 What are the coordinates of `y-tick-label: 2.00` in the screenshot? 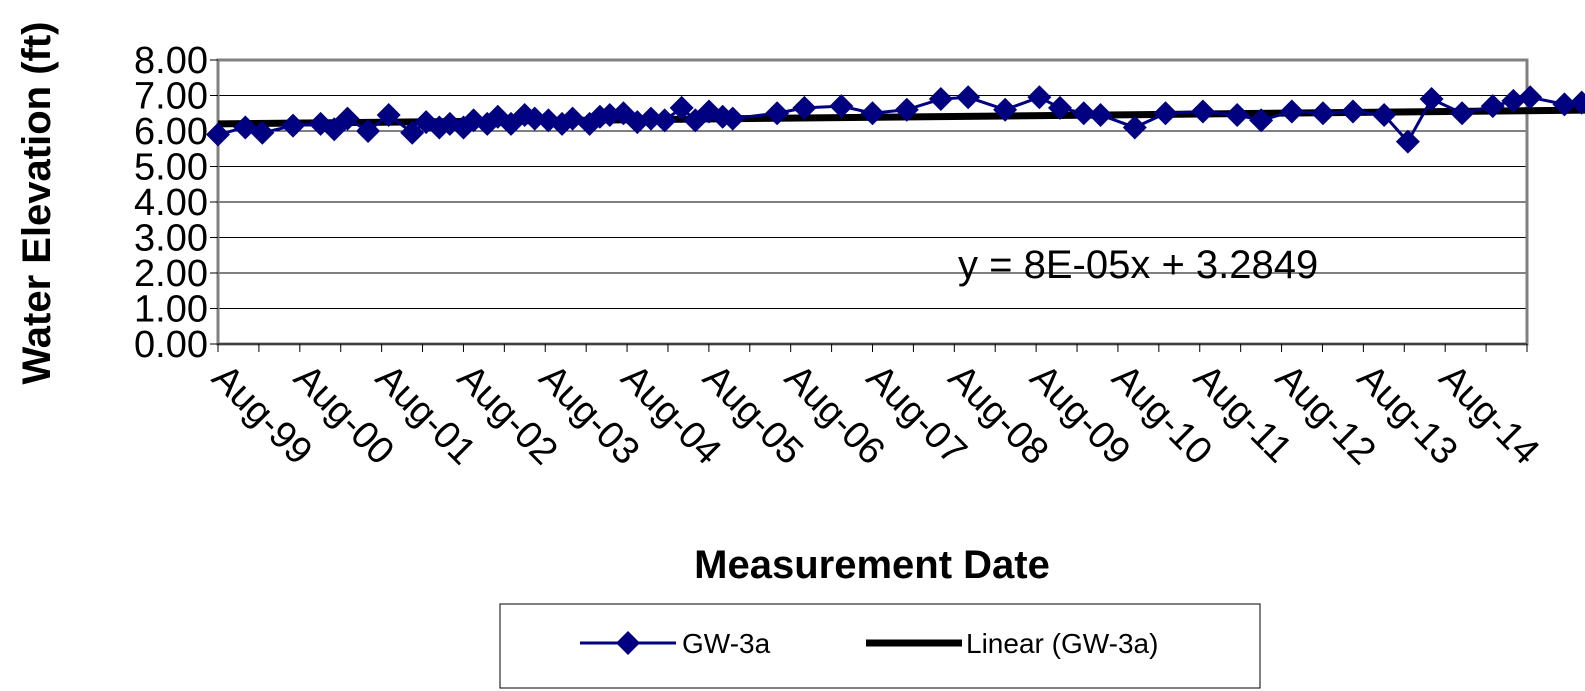 It's located at (171, 274).